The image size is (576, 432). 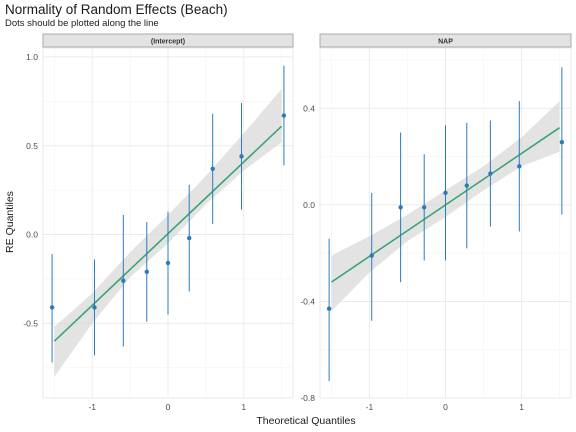 I want to click on facet-strip-label: NAP, so click(x=445, y=42).